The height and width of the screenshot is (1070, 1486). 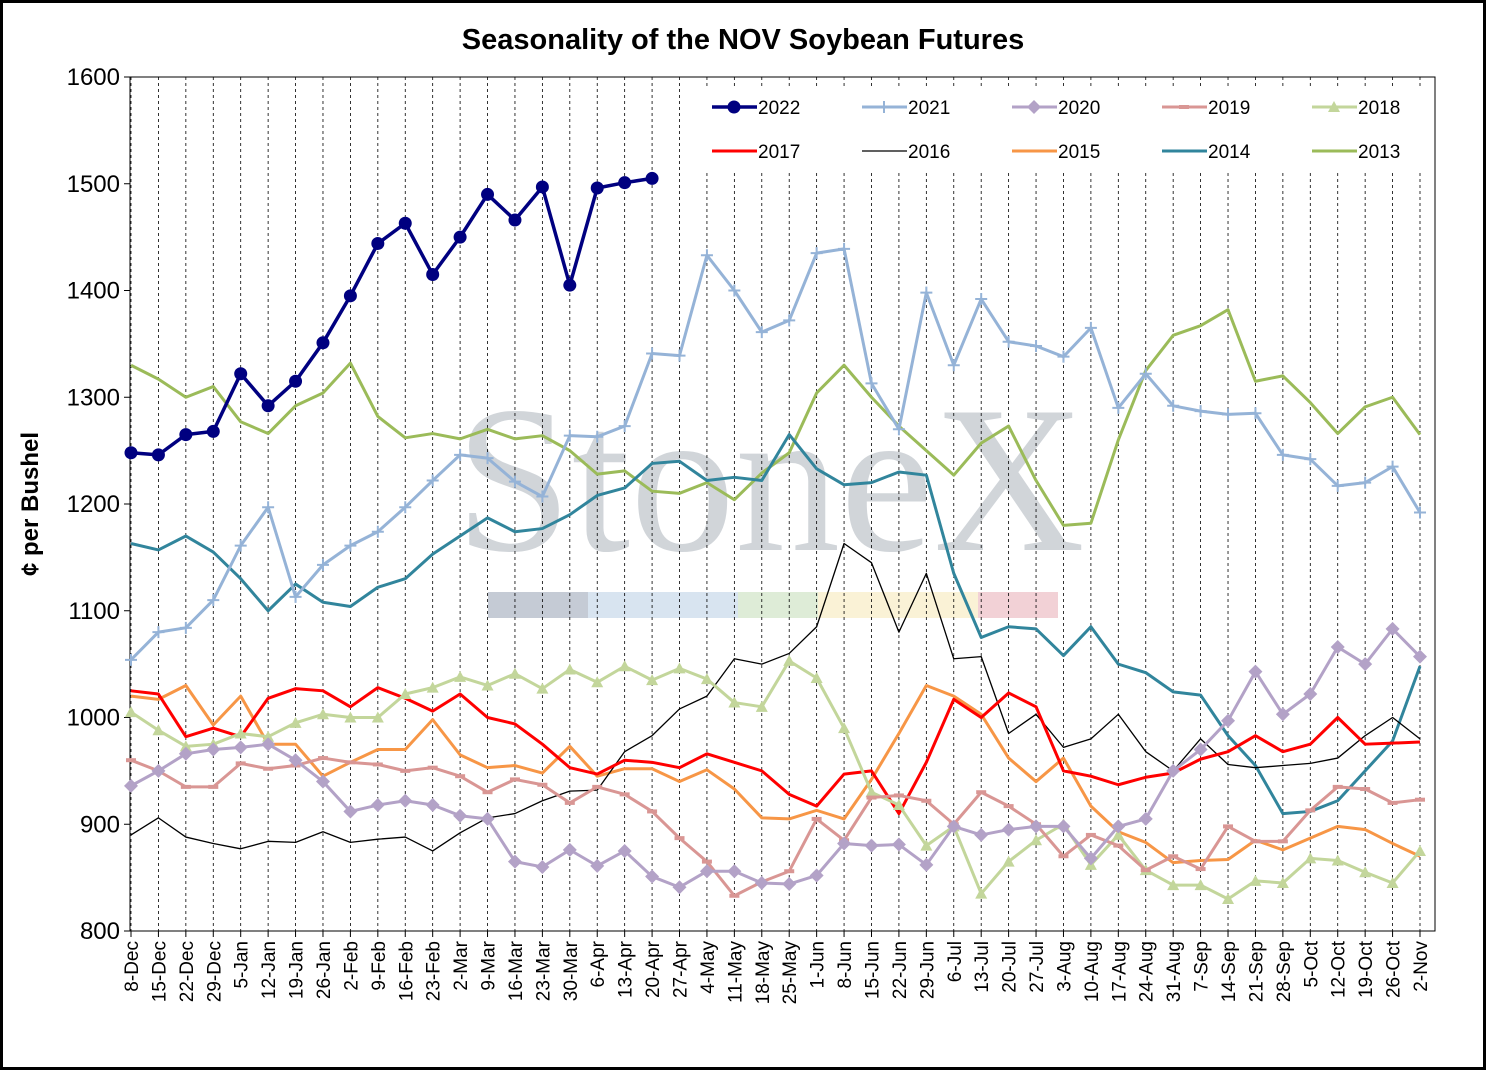 What do you see at coordinates (770, 480) in the screenshot?
I see `watermark-logo-text: StoneX` at bounding box center [770, 480].